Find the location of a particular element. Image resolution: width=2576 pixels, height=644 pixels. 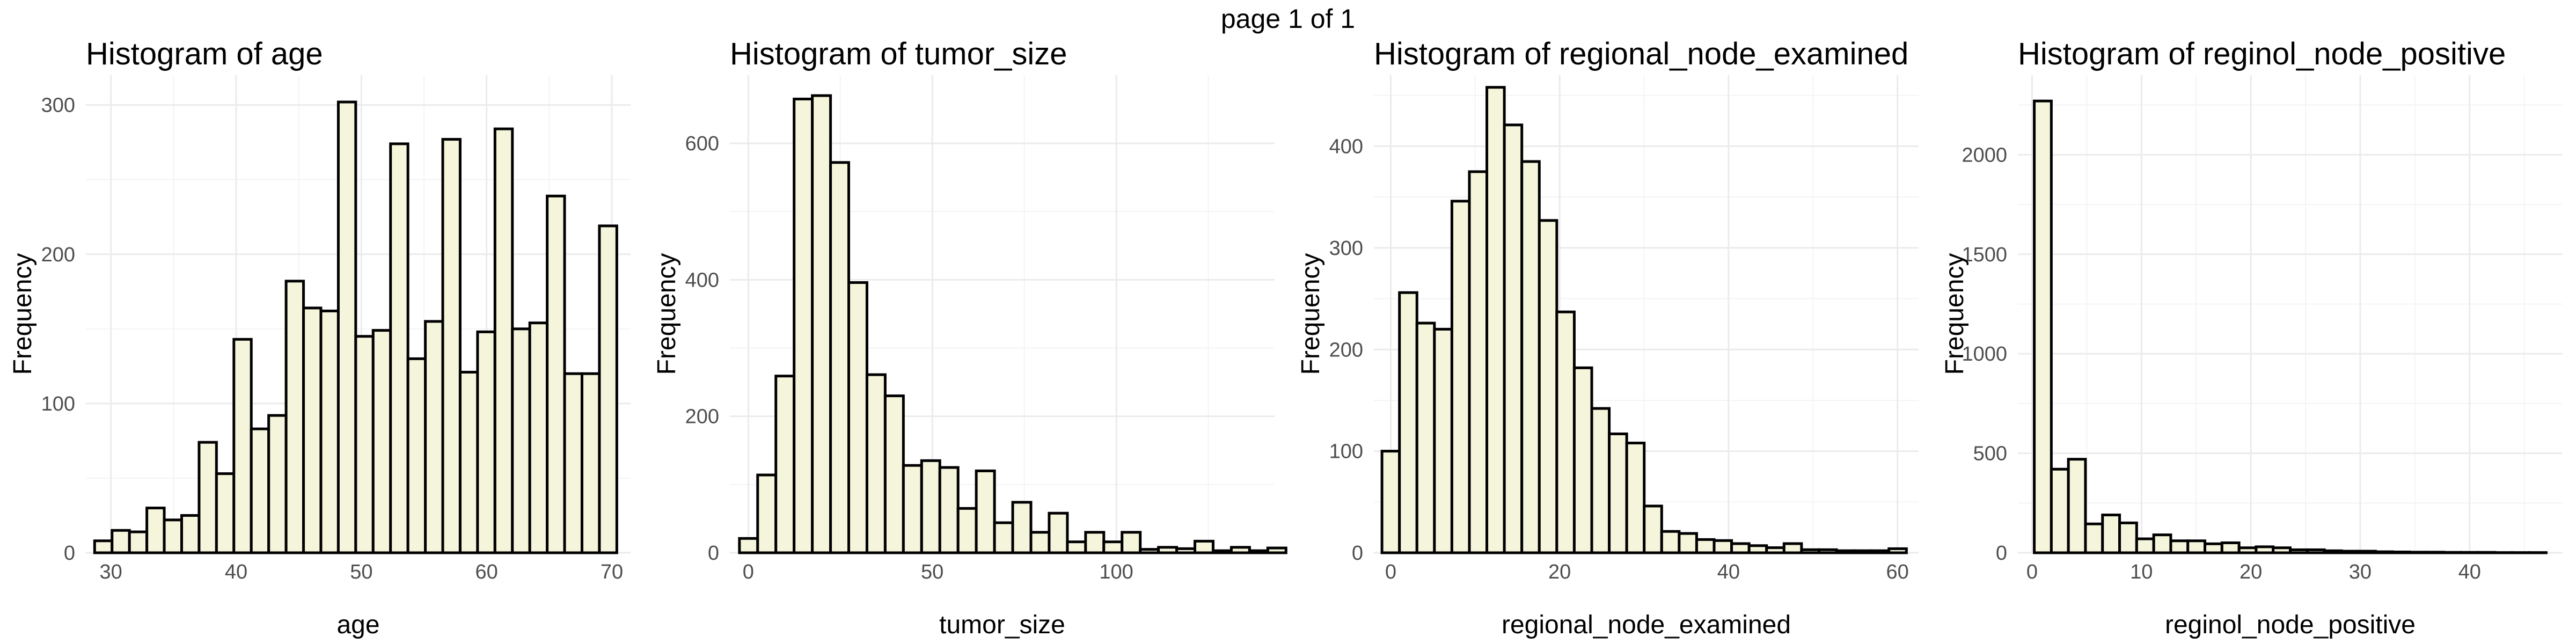

x-tick-label: 100 is located at coordinates (1116, 572).